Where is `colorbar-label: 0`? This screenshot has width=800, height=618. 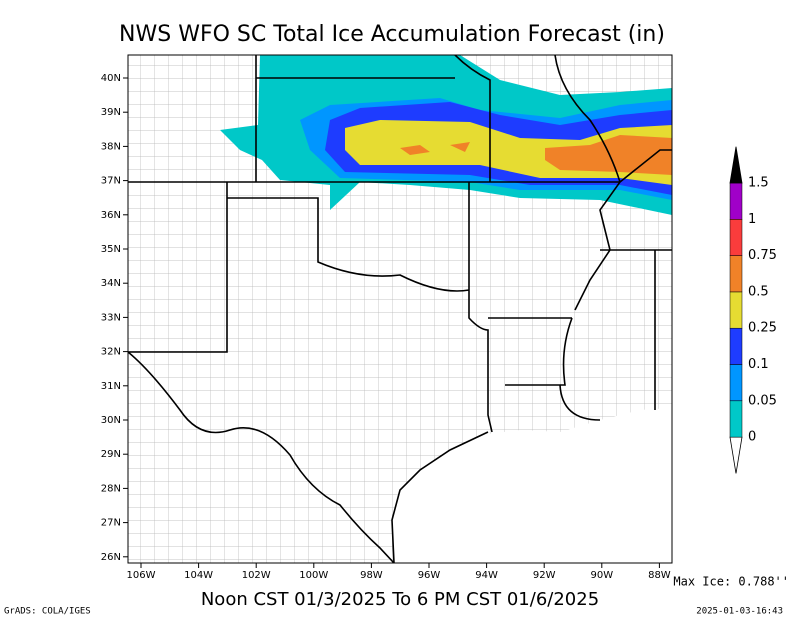 colorbar-label: 0 is located at coordinates (752, 437).